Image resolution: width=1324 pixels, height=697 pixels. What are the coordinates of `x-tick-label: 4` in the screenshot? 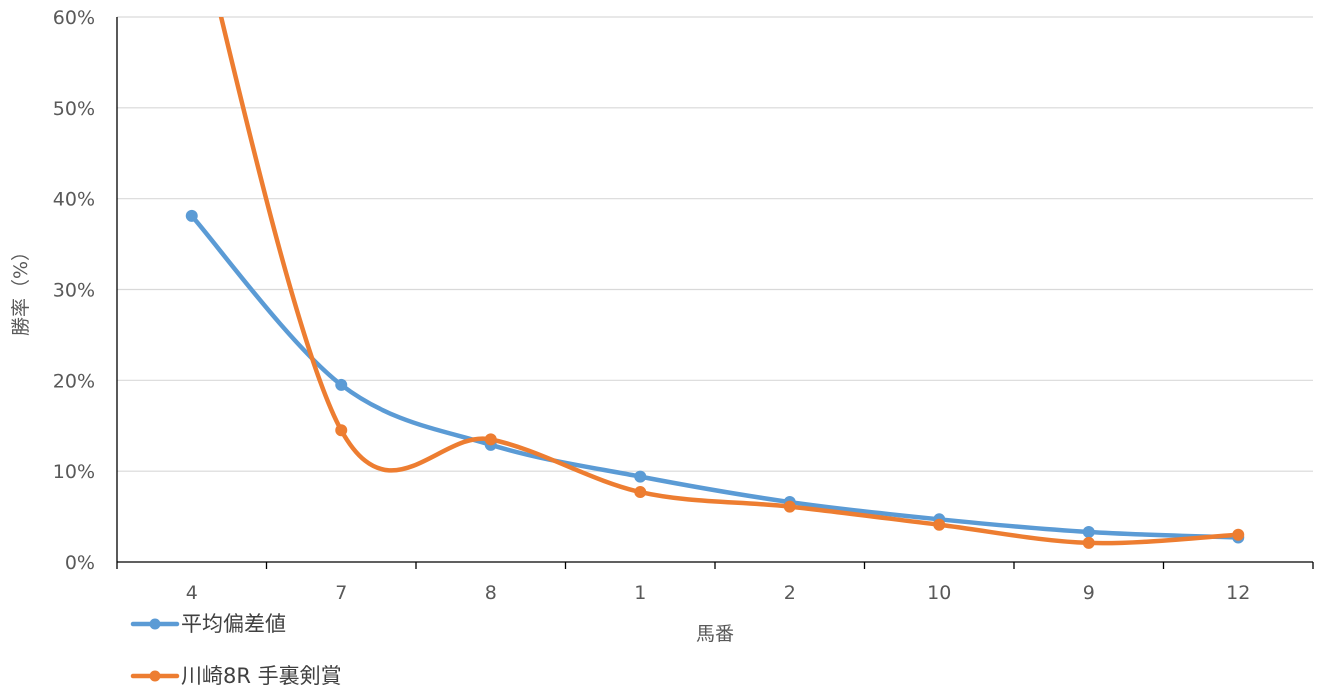 It's located at (192, 593).